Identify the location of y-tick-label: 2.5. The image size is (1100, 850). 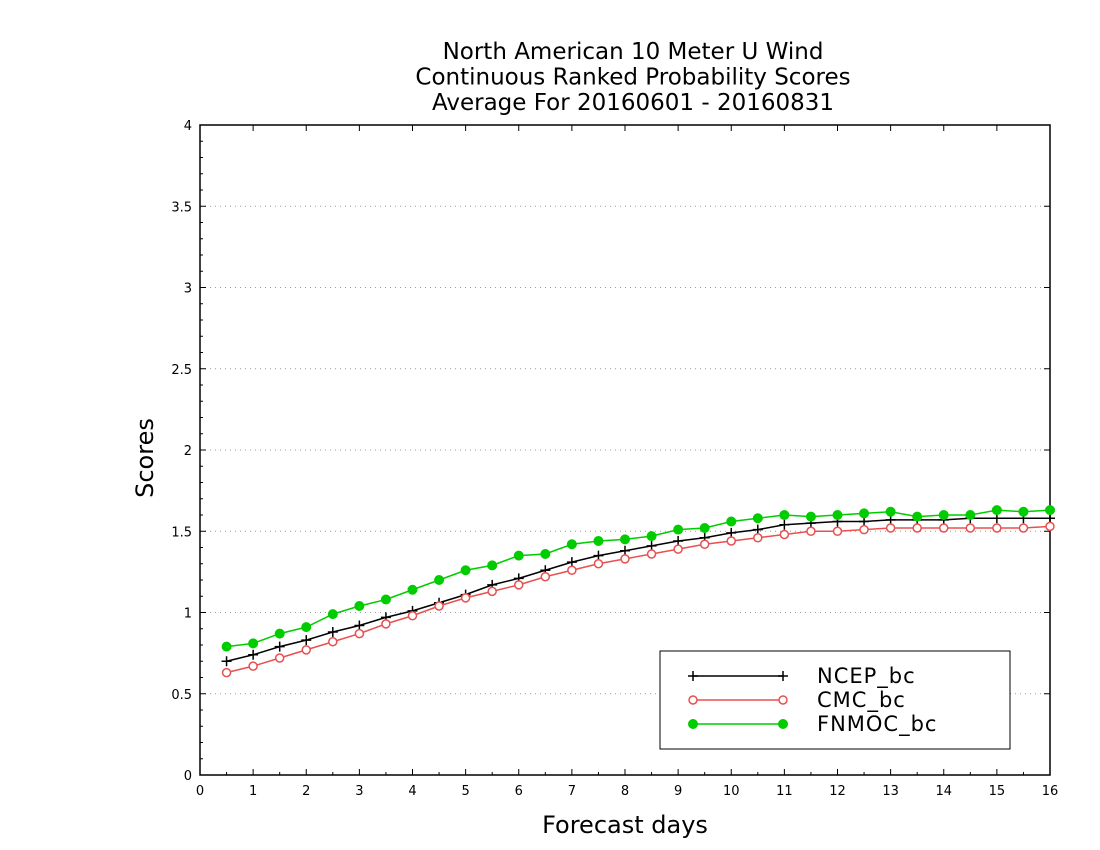
(181, 370).